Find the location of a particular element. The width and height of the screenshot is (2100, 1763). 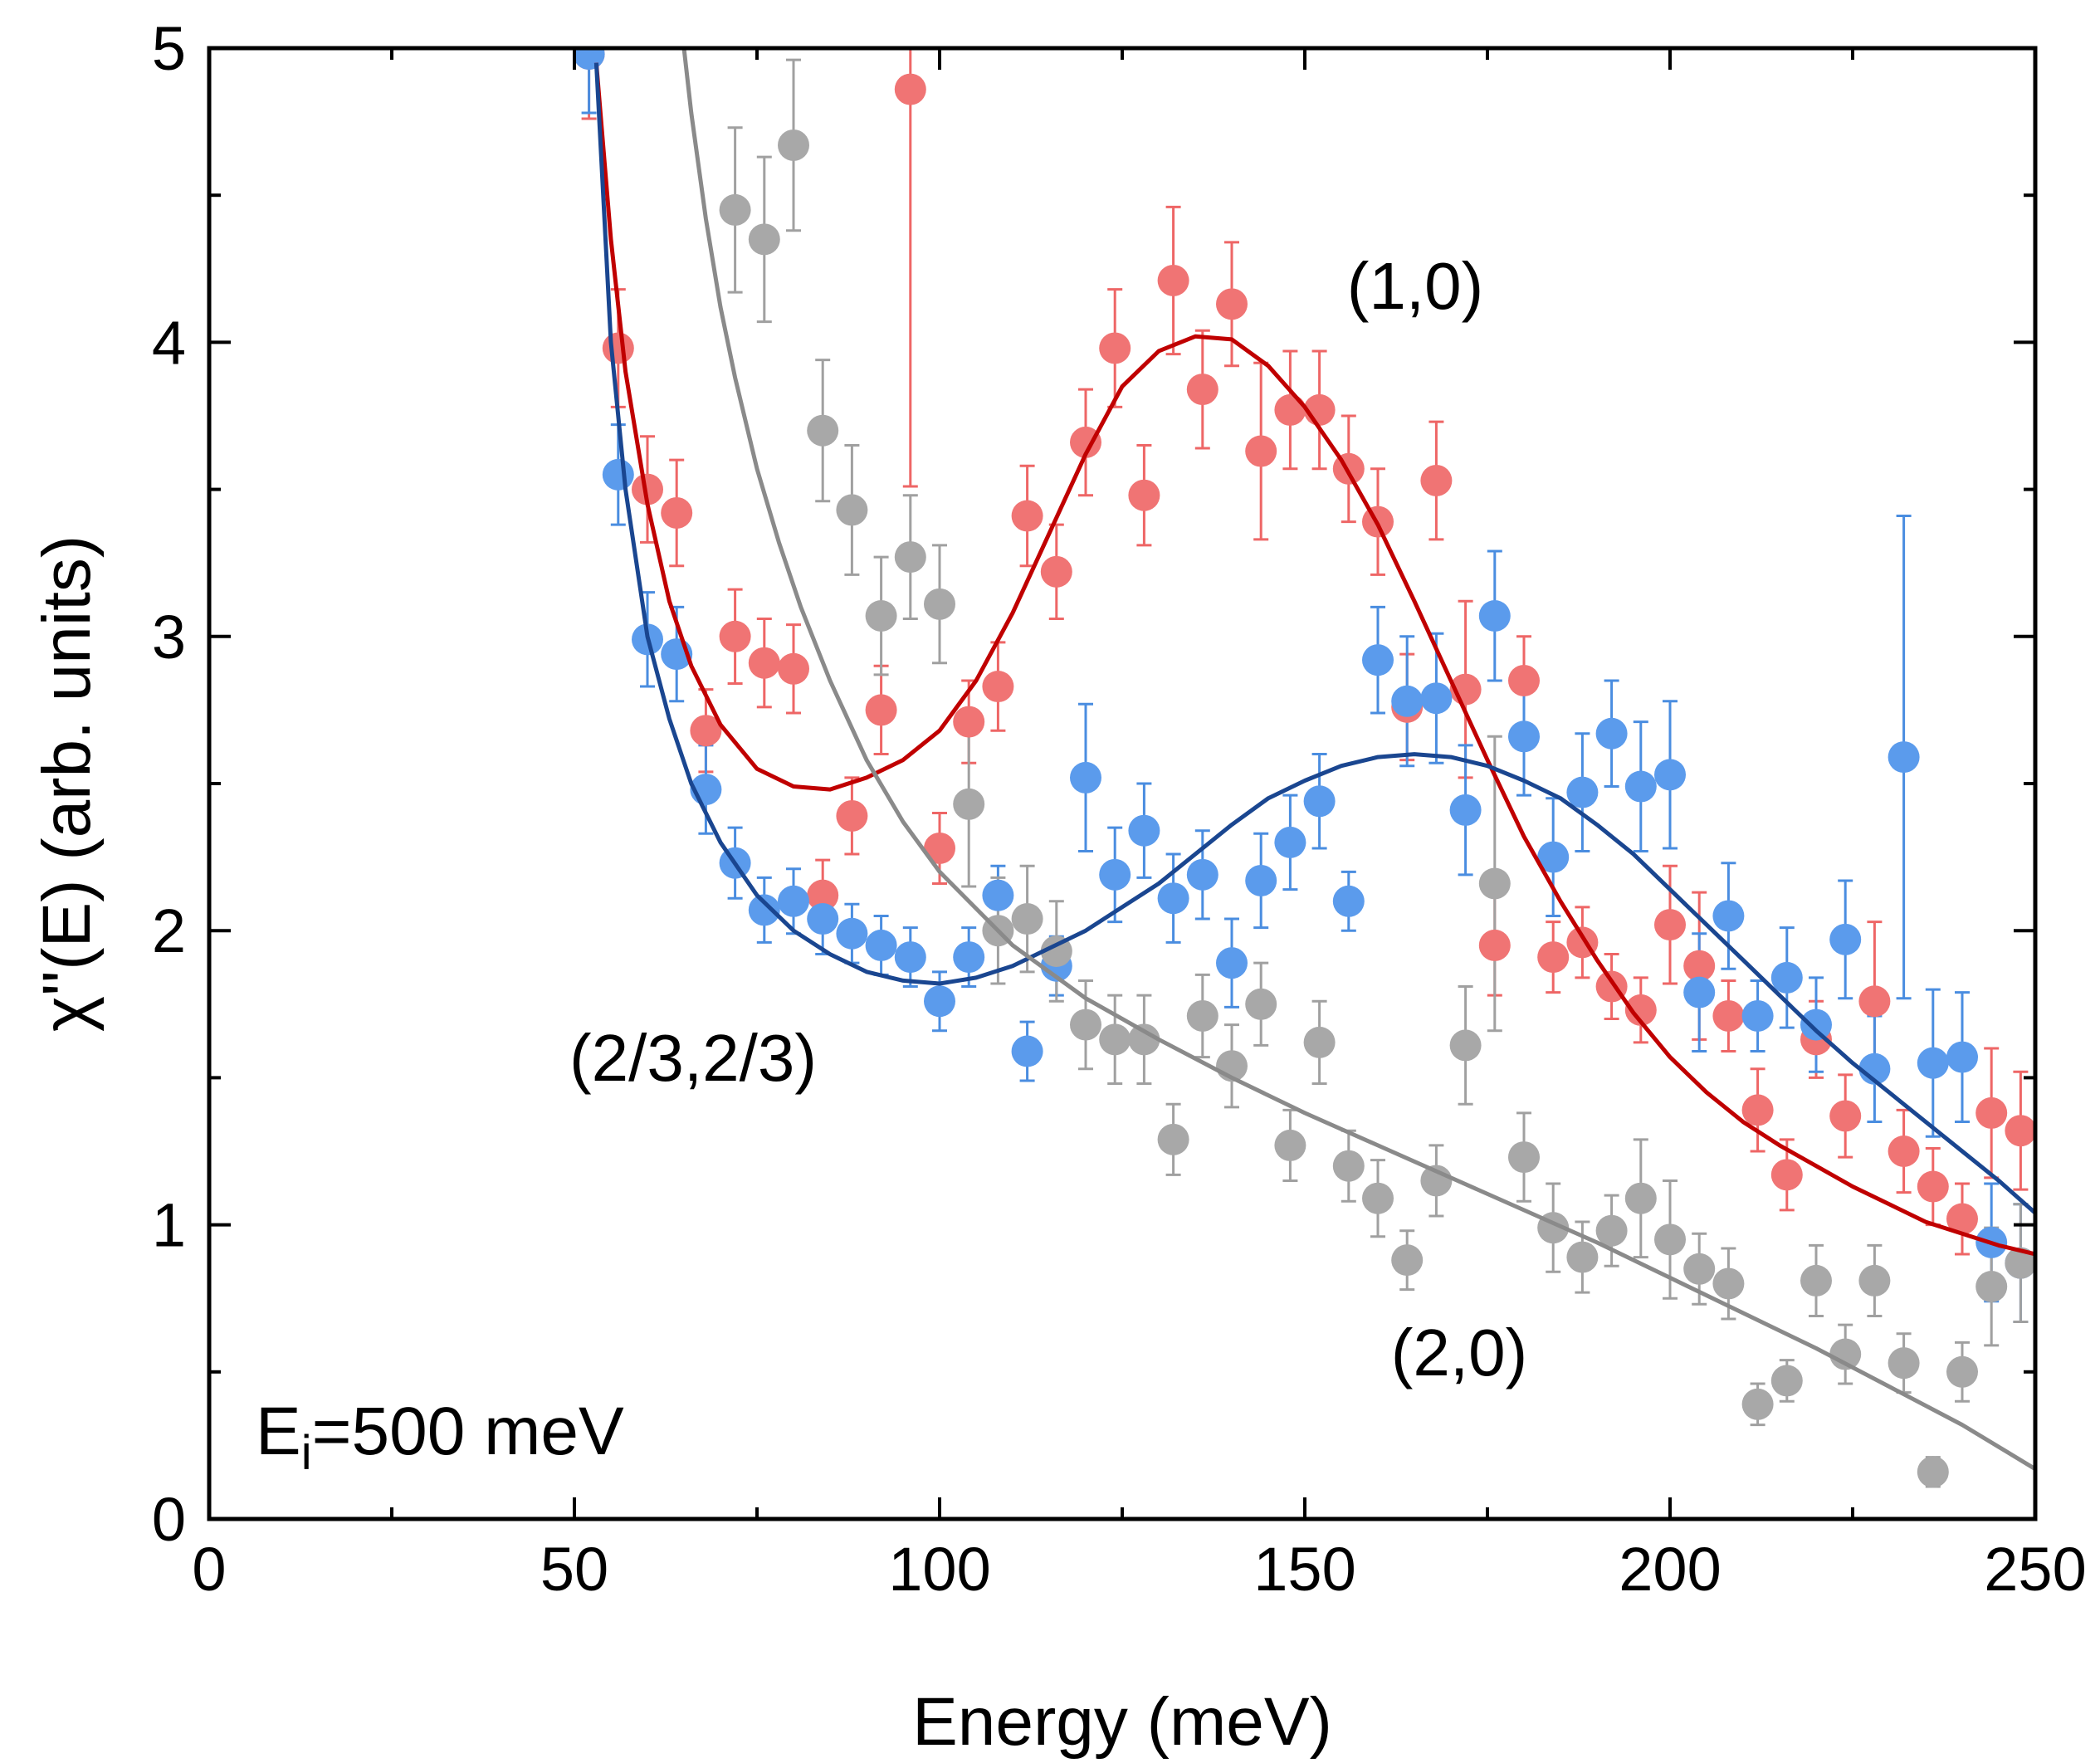

series-label-2-0: (2,0) is located at coordinates (1459, 1352).